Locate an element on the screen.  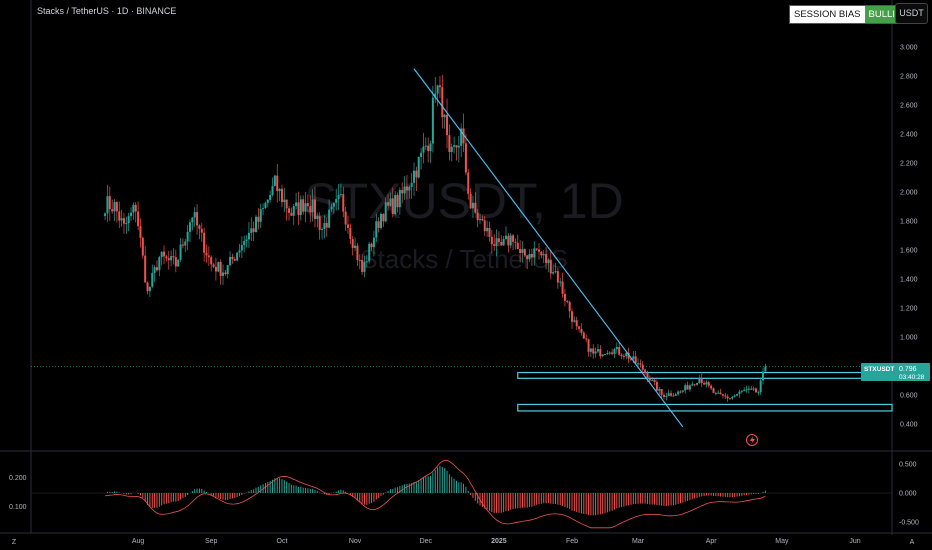
currency-button: USDT is located at coordinates (911, 13).